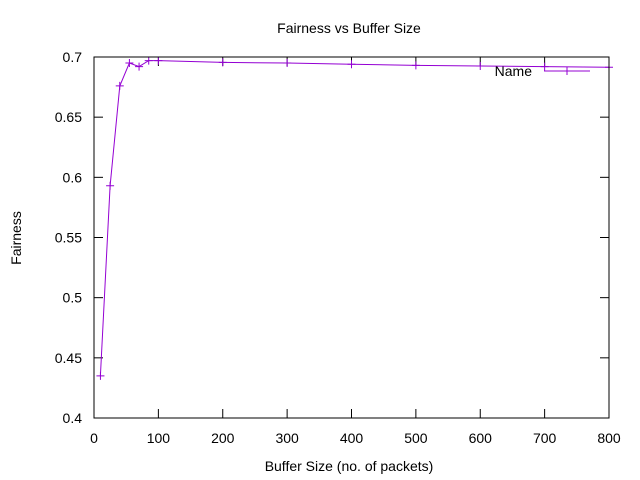 The width and height of the screenshot is (640, 480). What do you see at coordinates (73, 418) in the screenshot?
I see `y-tick-label: 0.4` at bounding box center [73, 418].